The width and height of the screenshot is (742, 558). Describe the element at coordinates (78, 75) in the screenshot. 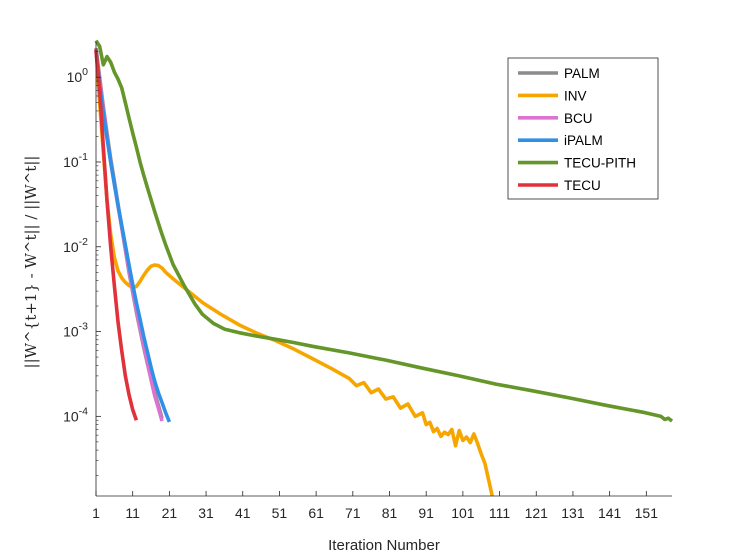

I see `y-tick-label: 10⁰` at that location.